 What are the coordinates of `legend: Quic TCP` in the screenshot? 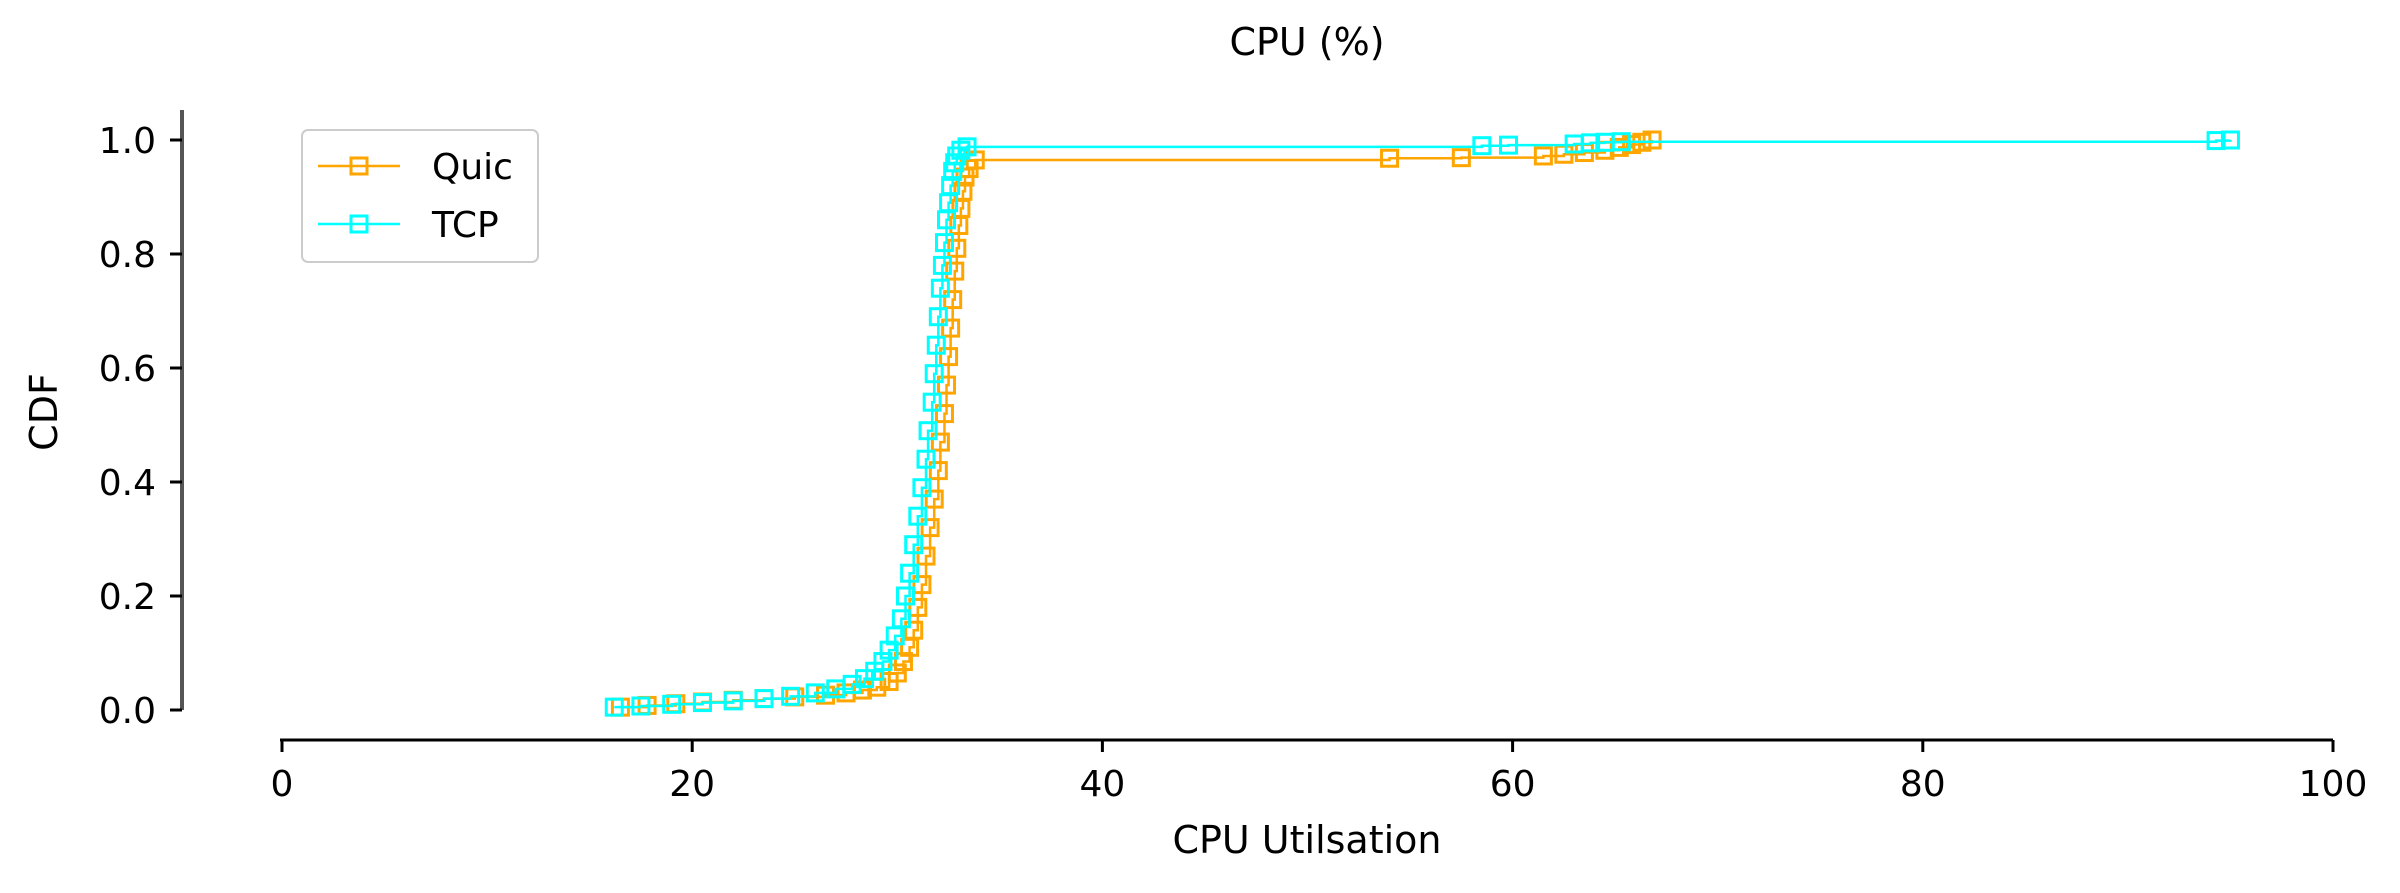 It's located at (420, 196).